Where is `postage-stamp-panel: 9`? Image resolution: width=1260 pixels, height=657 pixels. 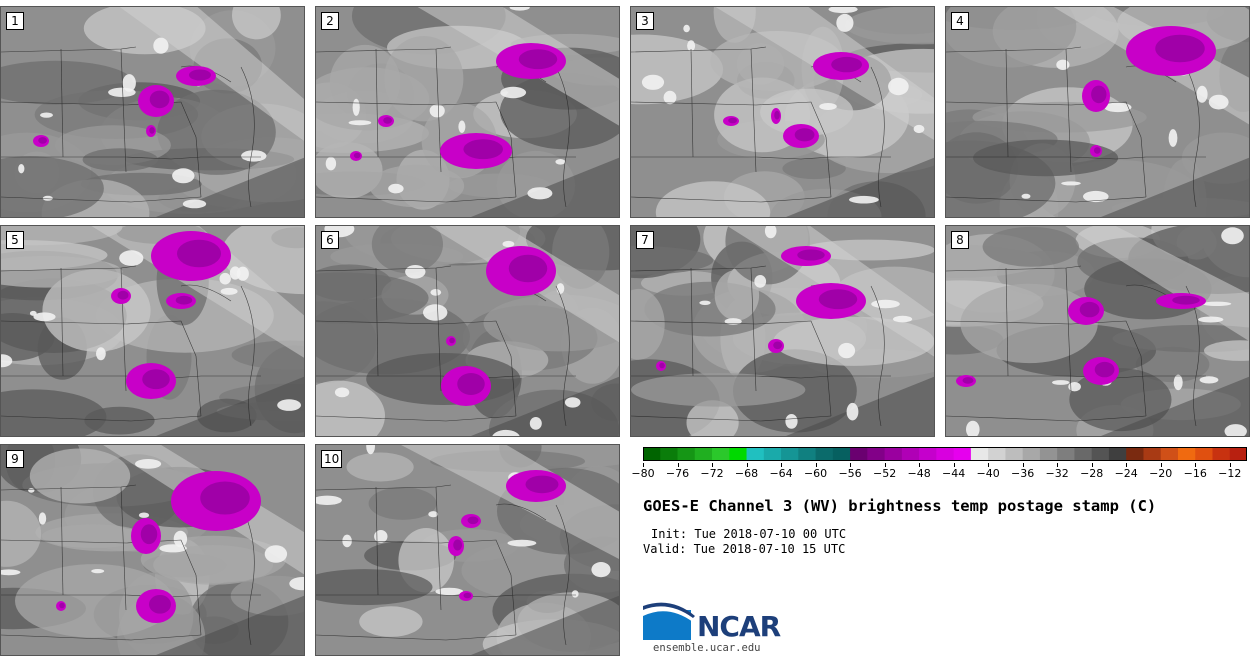
postage-stamp-panel: 9 is located at coordinates (152, 550).